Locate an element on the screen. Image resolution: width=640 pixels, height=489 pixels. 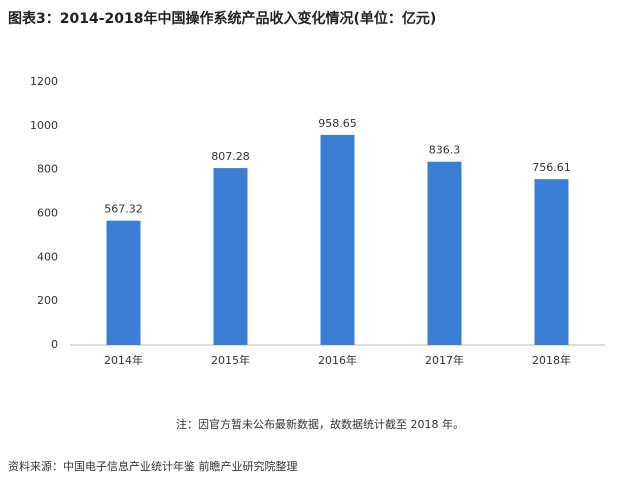
value-label: 836.3 is located at coordinates (445, 150).